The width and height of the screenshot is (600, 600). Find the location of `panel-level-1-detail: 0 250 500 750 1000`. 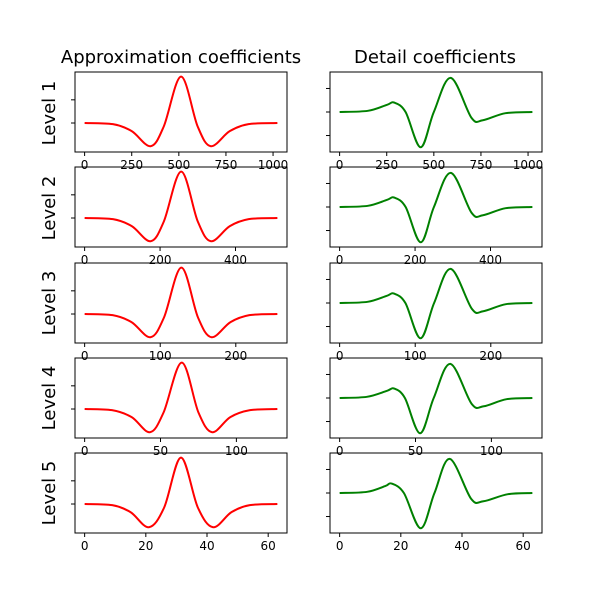

panel-level-1-detail: 0 250 500 750 1000 is located at coordinates (435, 121).